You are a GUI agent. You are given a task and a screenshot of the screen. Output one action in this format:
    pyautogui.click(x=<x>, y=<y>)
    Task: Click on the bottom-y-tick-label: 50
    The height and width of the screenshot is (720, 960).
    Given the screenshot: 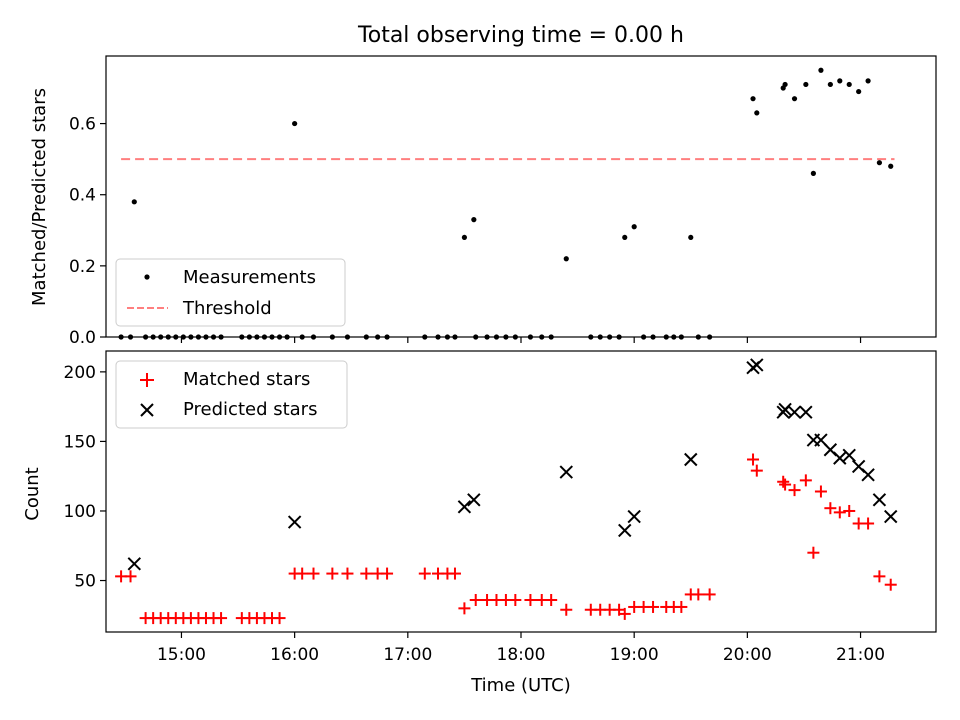 What is the action you would take?
    pyautogui.click(x=85, y=582)
    